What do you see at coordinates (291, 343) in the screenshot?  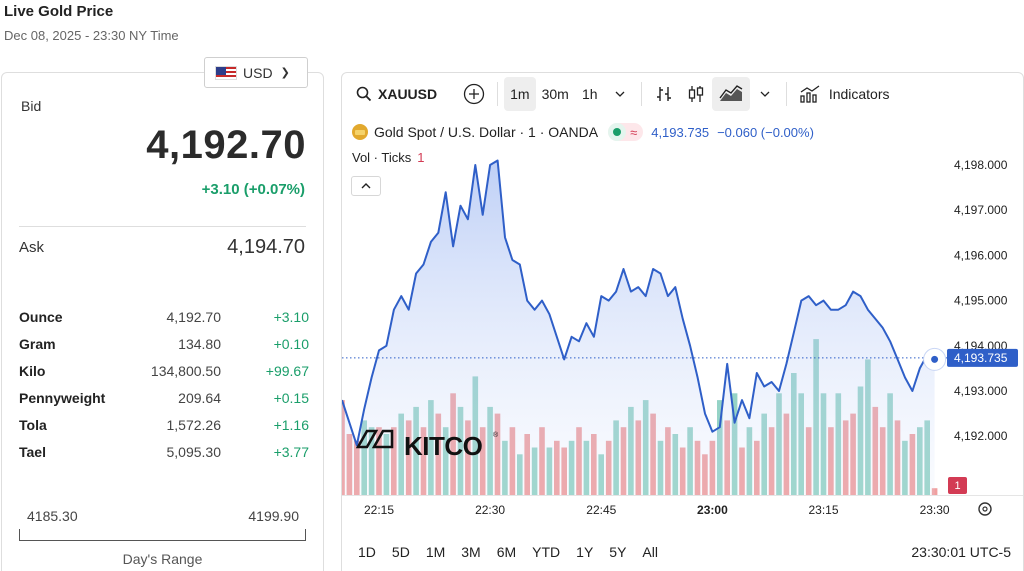 I see `unit-change: +0.10` at bounding box center [291, 343].